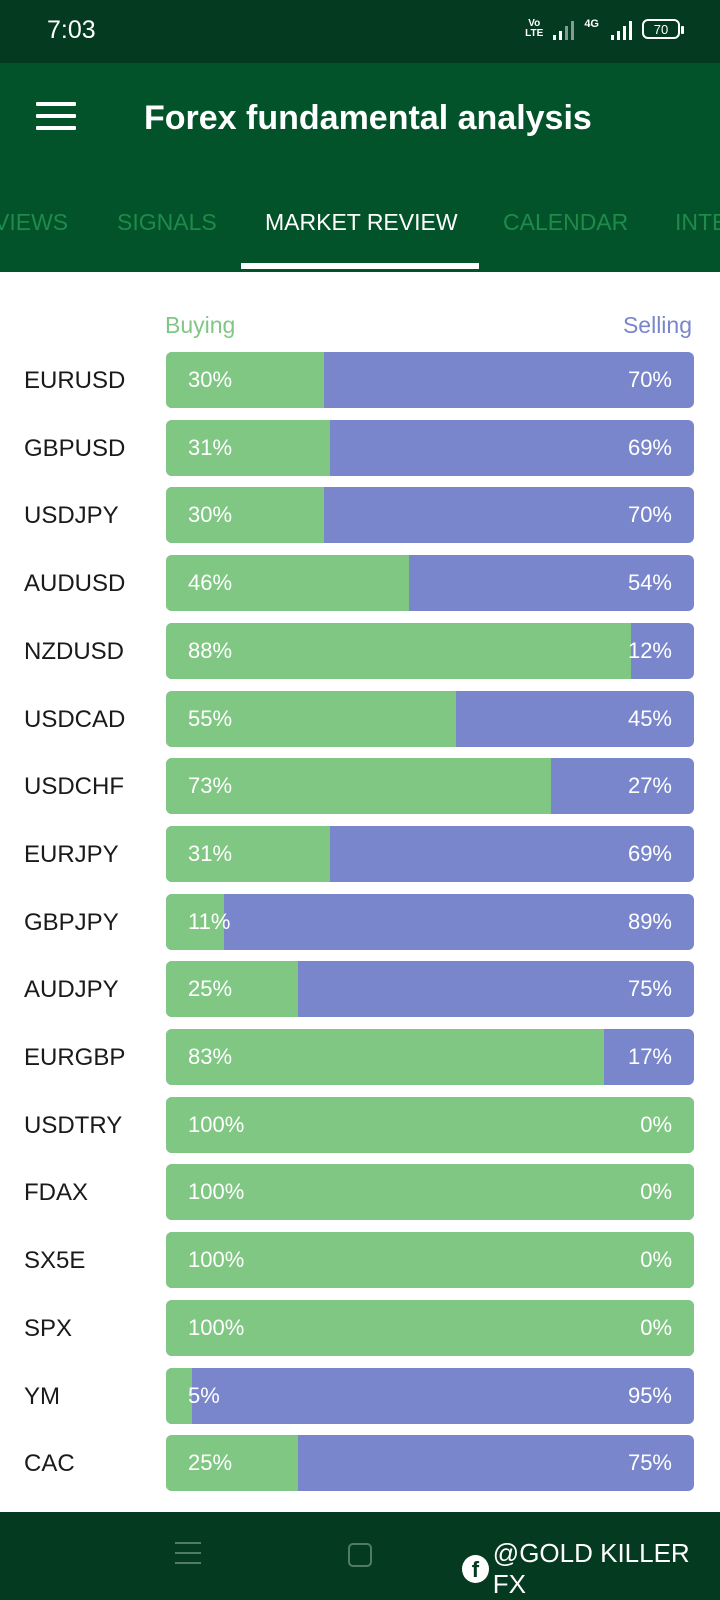 The width and height of the screenshot is (720, 1600). Describe the element at coordinates (34, 222) in the screenshot. I see `tab-views: VIEWS` at that location.